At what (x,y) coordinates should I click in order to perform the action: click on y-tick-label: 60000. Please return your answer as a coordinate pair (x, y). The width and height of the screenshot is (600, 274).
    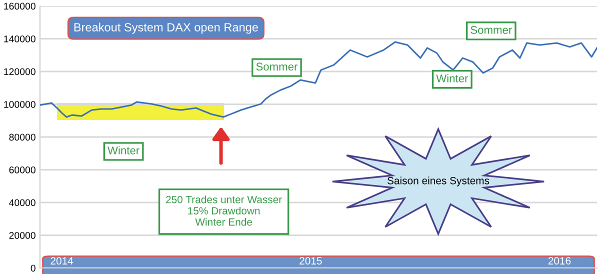
    Looking at the image, I should click on (22, 170).